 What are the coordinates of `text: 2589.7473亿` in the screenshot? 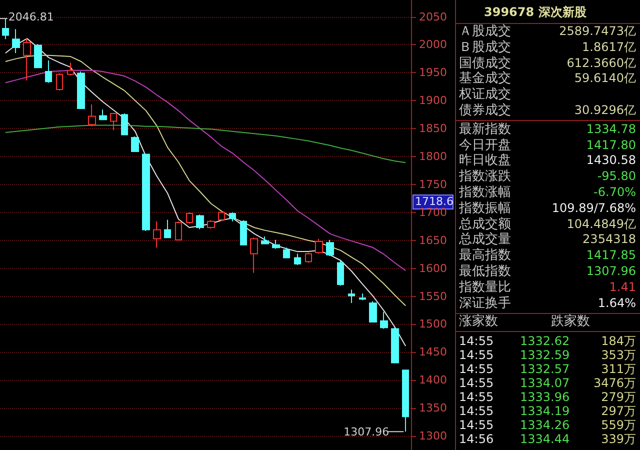 It's located at (597, 31).